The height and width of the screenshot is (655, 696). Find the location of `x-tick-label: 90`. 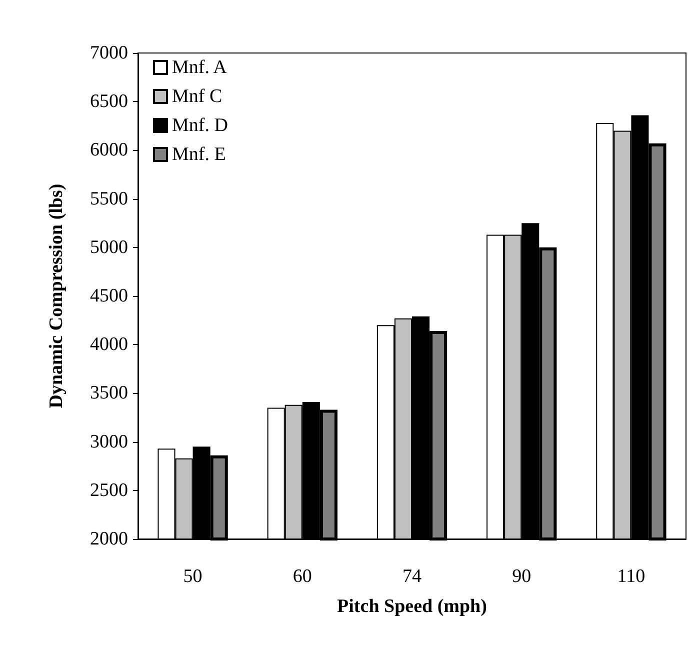

x-tick-label: 90 is located at coordinates (522, 576).